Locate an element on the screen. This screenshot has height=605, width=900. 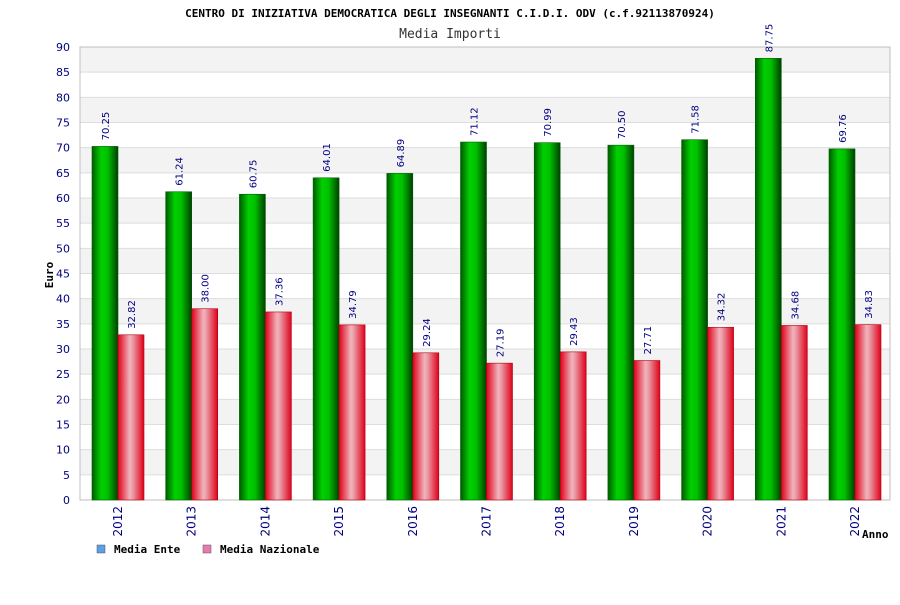
bar-media-nazionale-2020 is located at coordinates (720, 413).